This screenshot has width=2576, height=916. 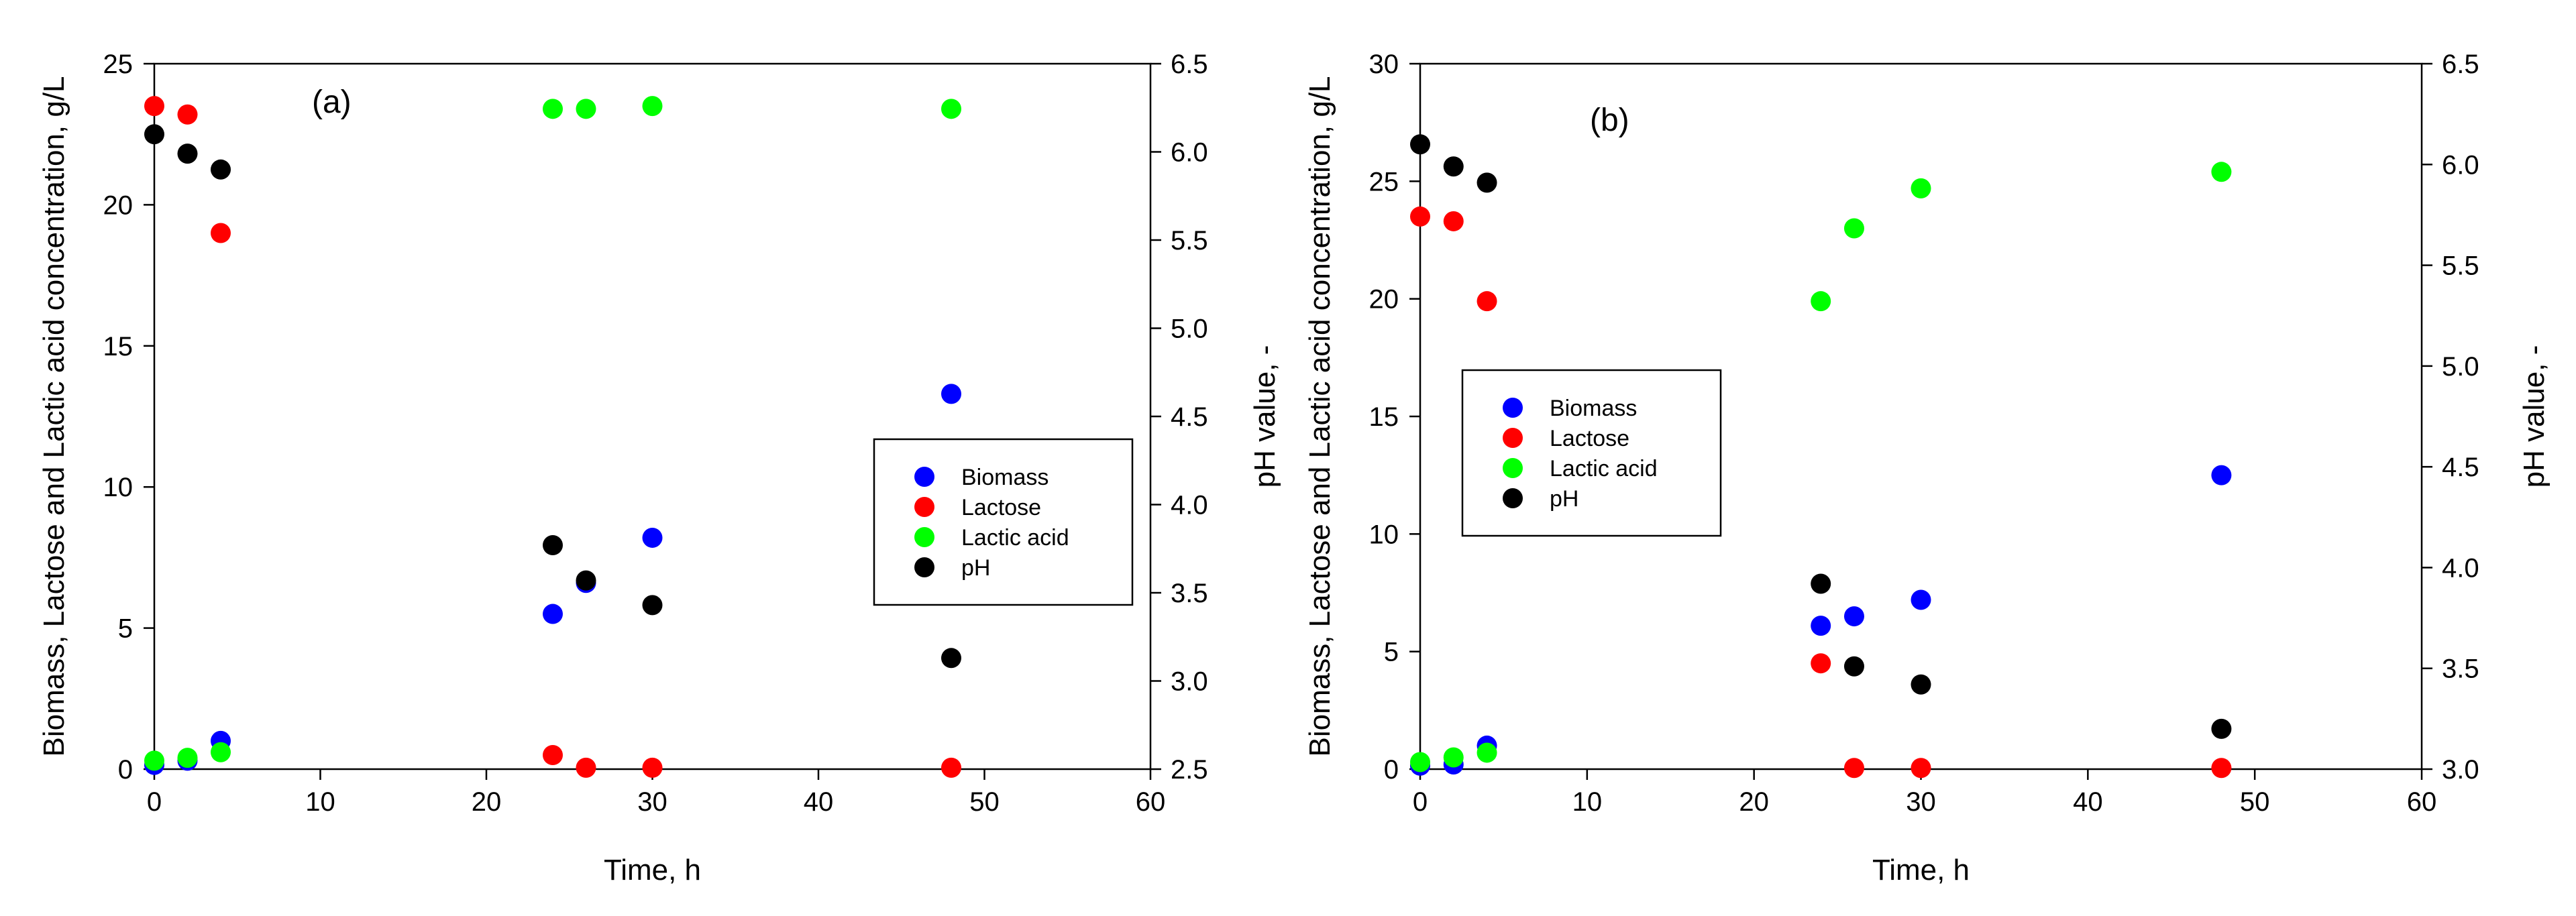 What do you see at coordinates (1189, 153) in the screenshot?
I see `y2-tick-label: 6.0` at bounding box center [1189, 153].